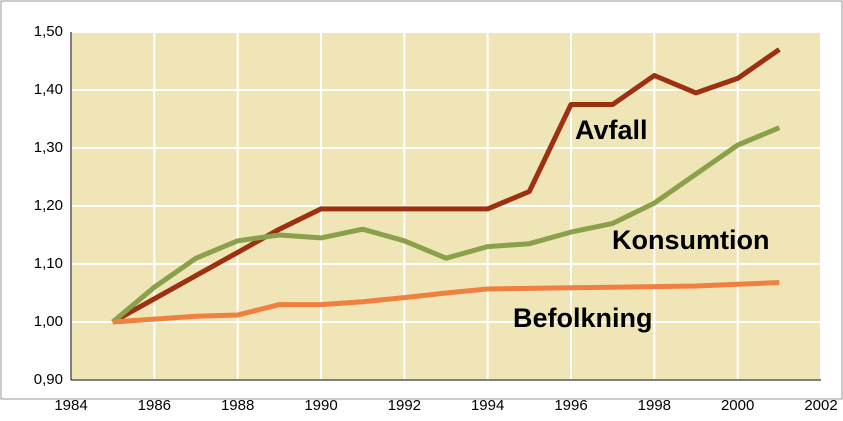 The width and height of the screenshot is (843, 421). Describe the element at coordinates (320, 405) in the screenshot. I see `x-tick-label: 1990` at that location.